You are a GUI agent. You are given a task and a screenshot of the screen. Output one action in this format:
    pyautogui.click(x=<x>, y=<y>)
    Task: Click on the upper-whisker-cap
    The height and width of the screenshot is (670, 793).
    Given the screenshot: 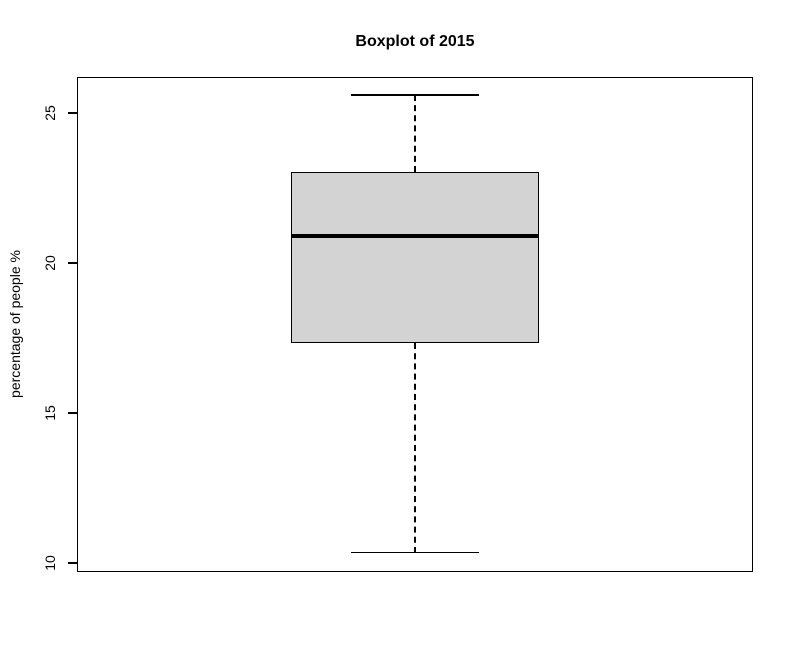 What is the action you would take?
    pyautogui.click(x=415, y=95)
    